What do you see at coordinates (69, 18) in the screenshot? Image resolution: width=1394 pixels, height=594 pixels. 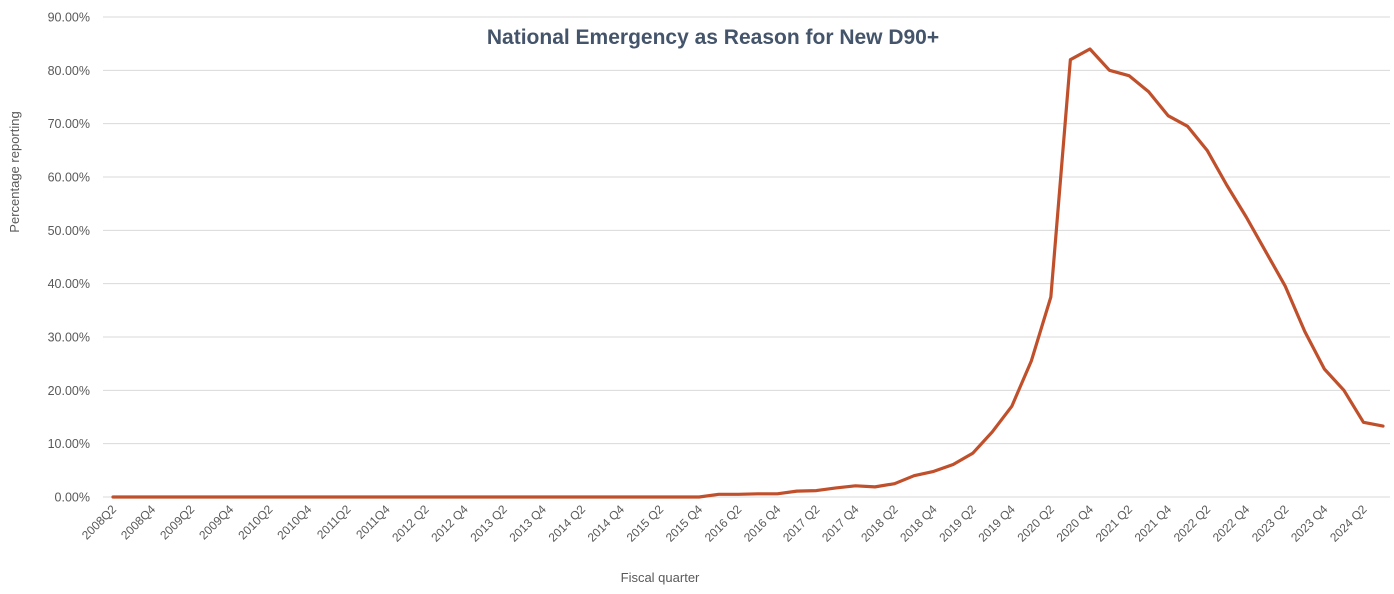 I see `y-tick-label: 90.00%` at bounding box center [69, 18].